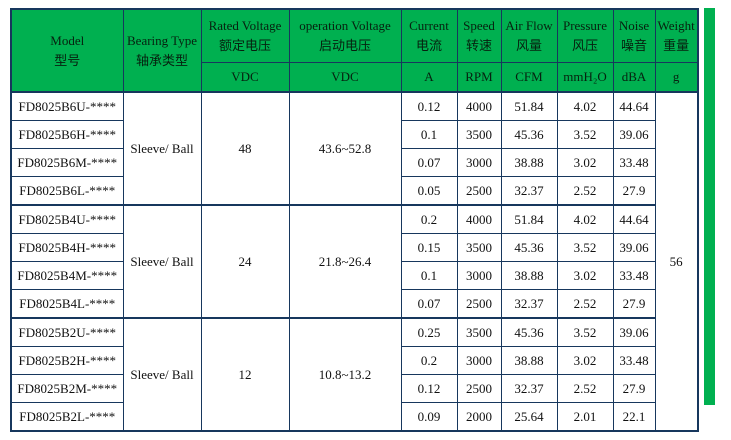  What do you see at coordinates (676, 35) in the screenshot?
I see `header-weight: Weight 重量` at bounding box center [676, 35].